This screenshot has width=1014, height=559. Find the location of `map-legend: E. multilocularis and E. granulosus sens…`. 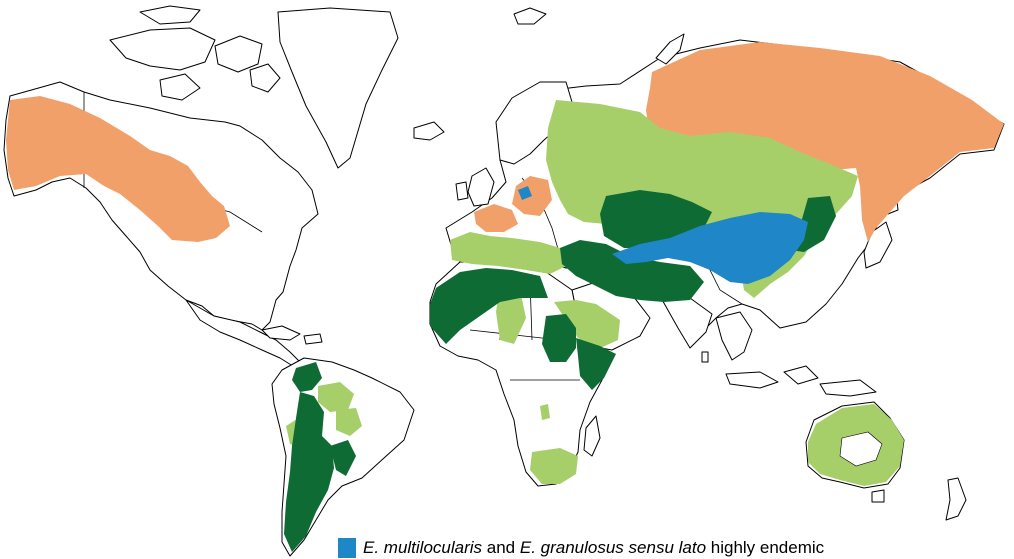

map-legend: E. multilocularis and E. granulosus sens… is located at coordinates (581, 548).